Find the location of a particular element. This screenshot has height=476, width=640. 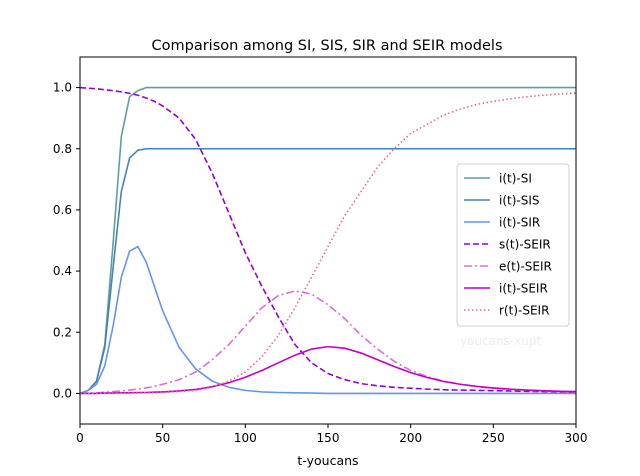

legend-box is located at coordinates (513, 245).